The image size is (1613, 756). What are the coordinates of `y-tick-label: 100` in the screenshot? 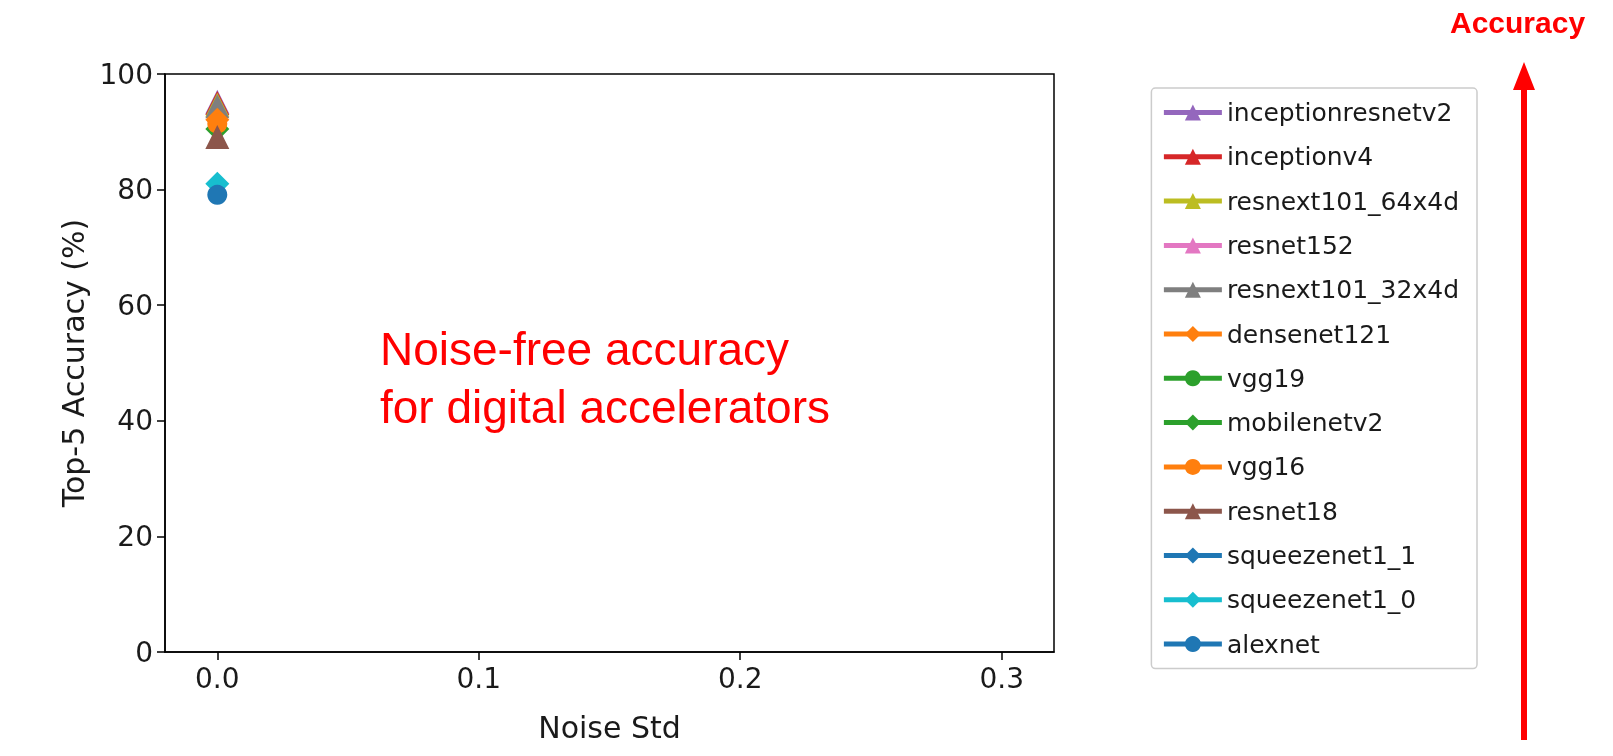 It's located at (126, 74).